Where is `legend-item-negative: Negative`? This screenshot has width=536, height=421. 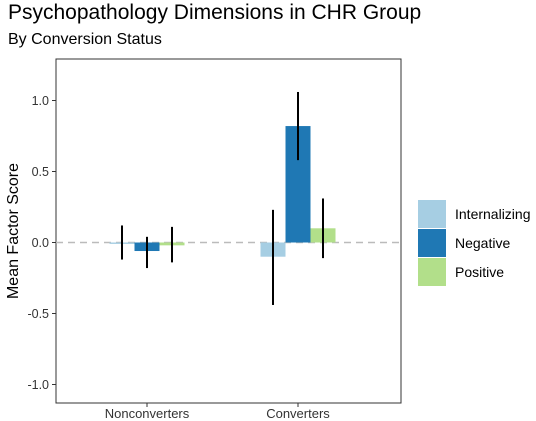 legend-item-negative: Negative is located at coordinates (464, 243).